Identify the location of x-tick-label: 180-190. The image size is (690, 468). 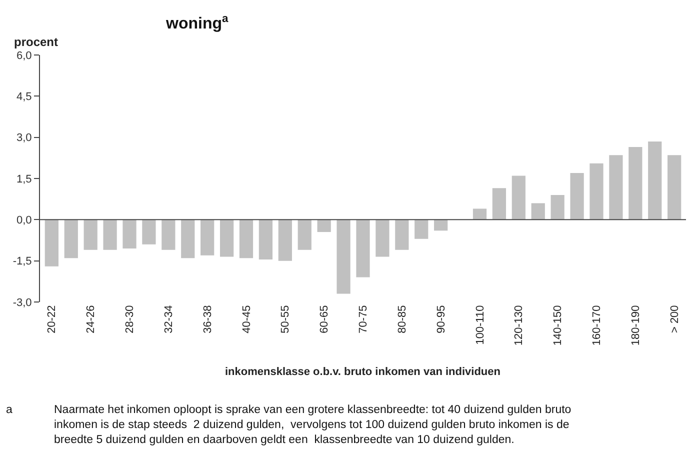
(636, 325).